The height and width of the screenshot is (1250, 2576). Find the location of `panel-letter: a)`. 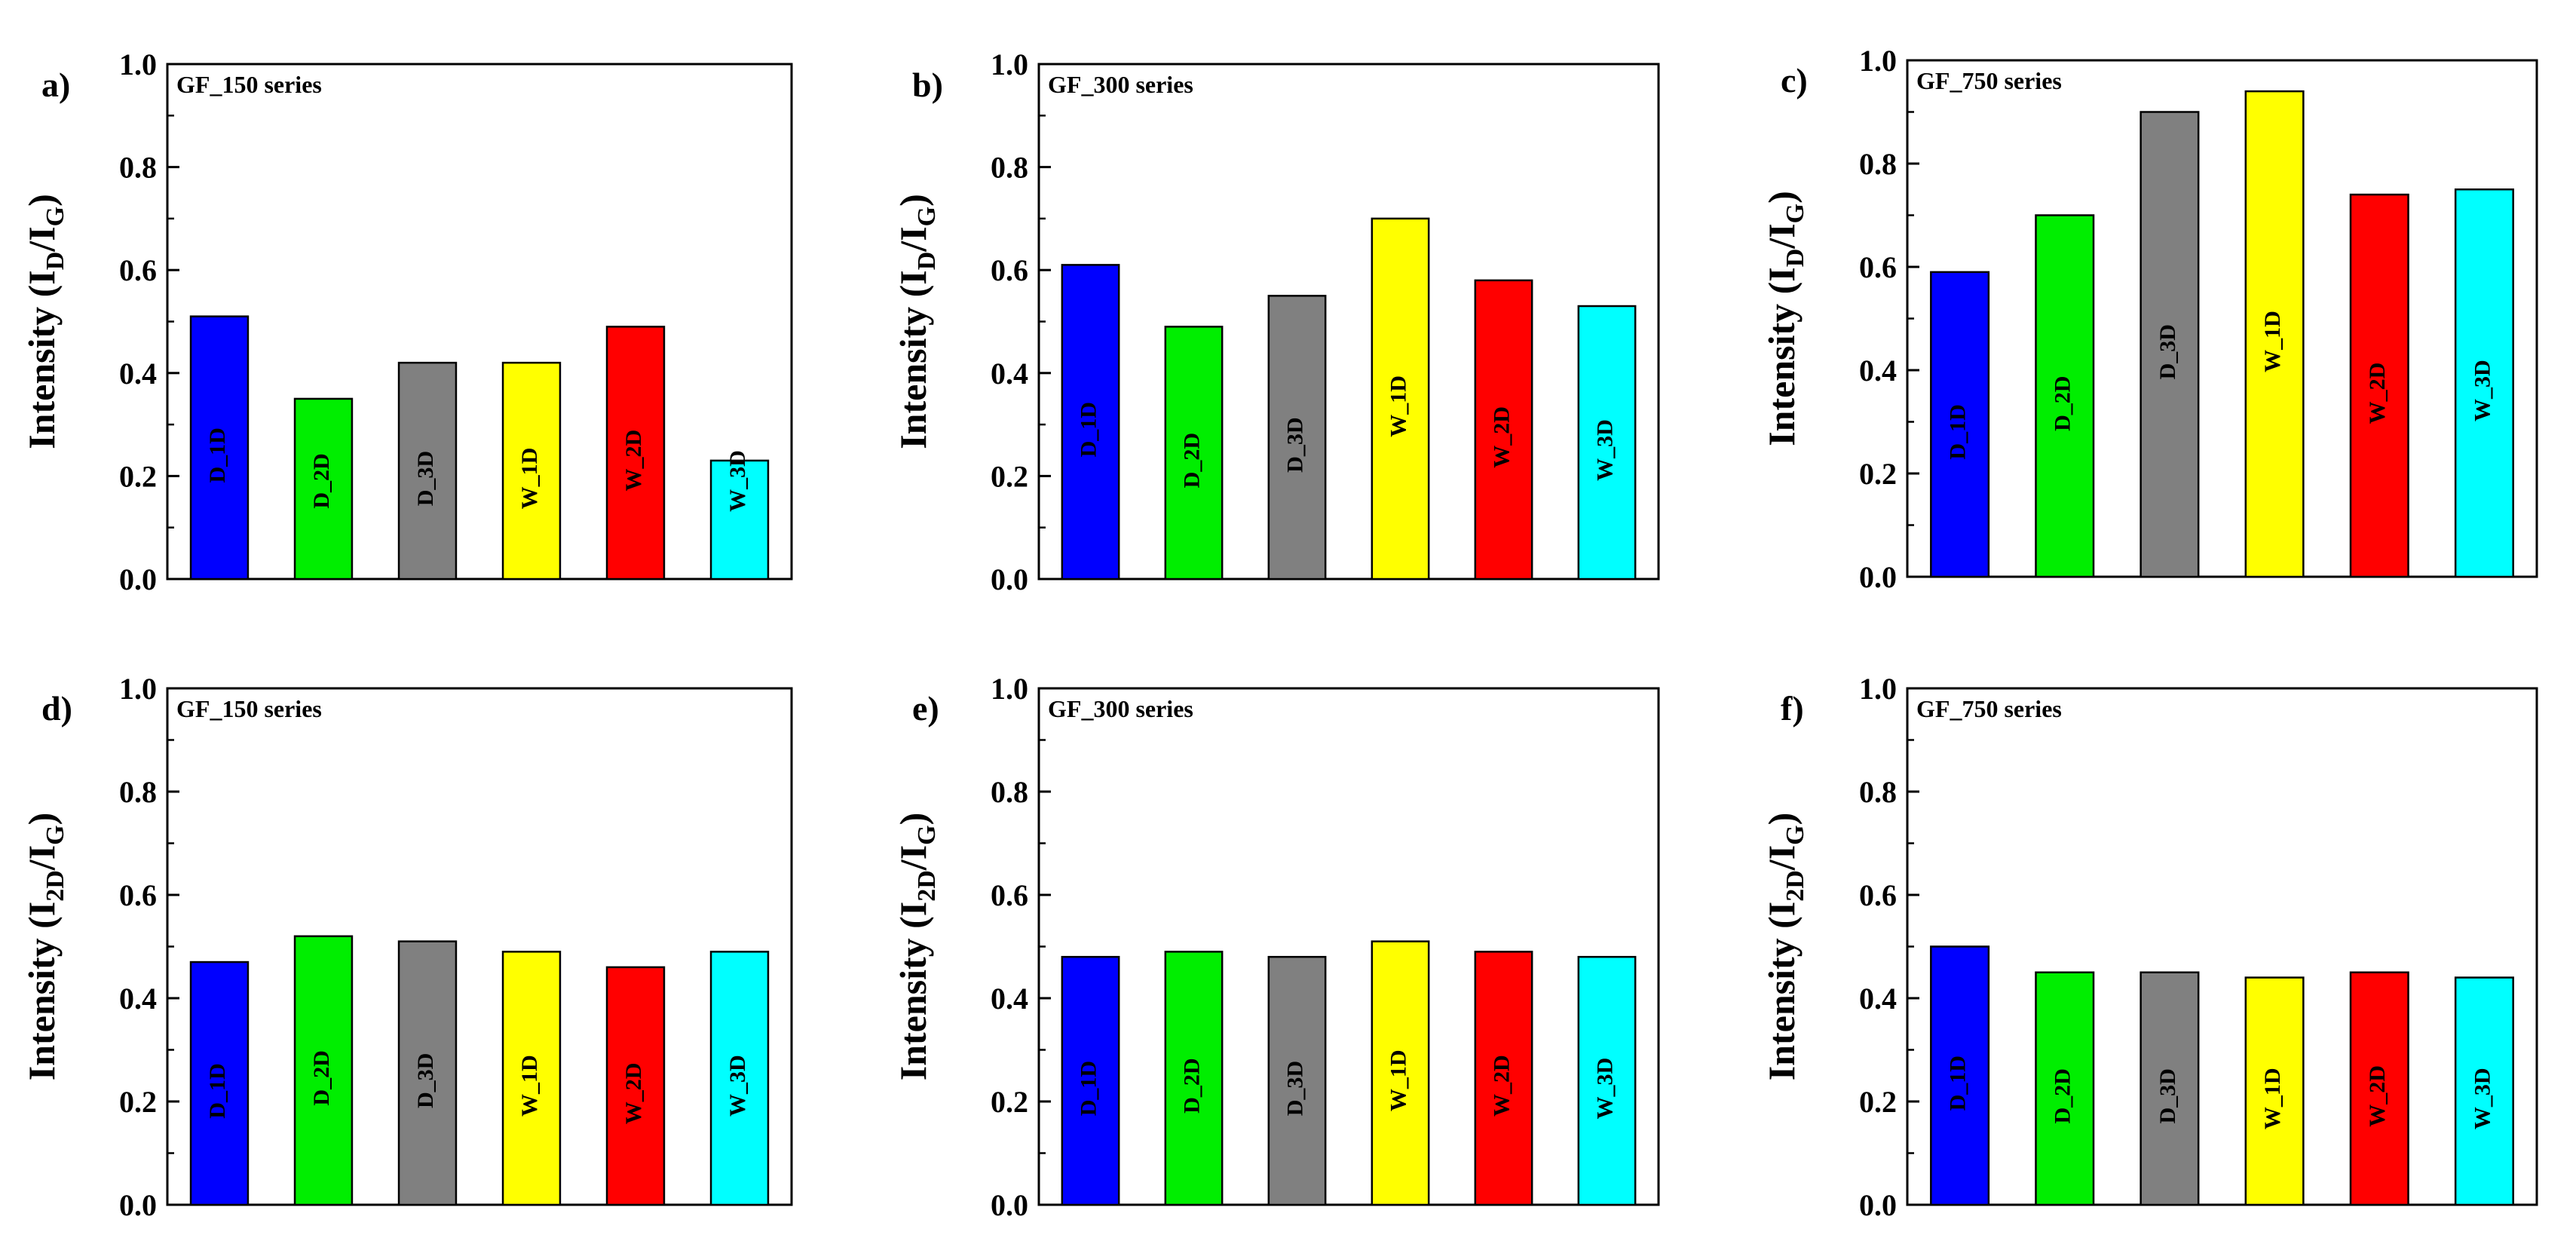

panel-letter: a) is located at coordinates (55, 85).